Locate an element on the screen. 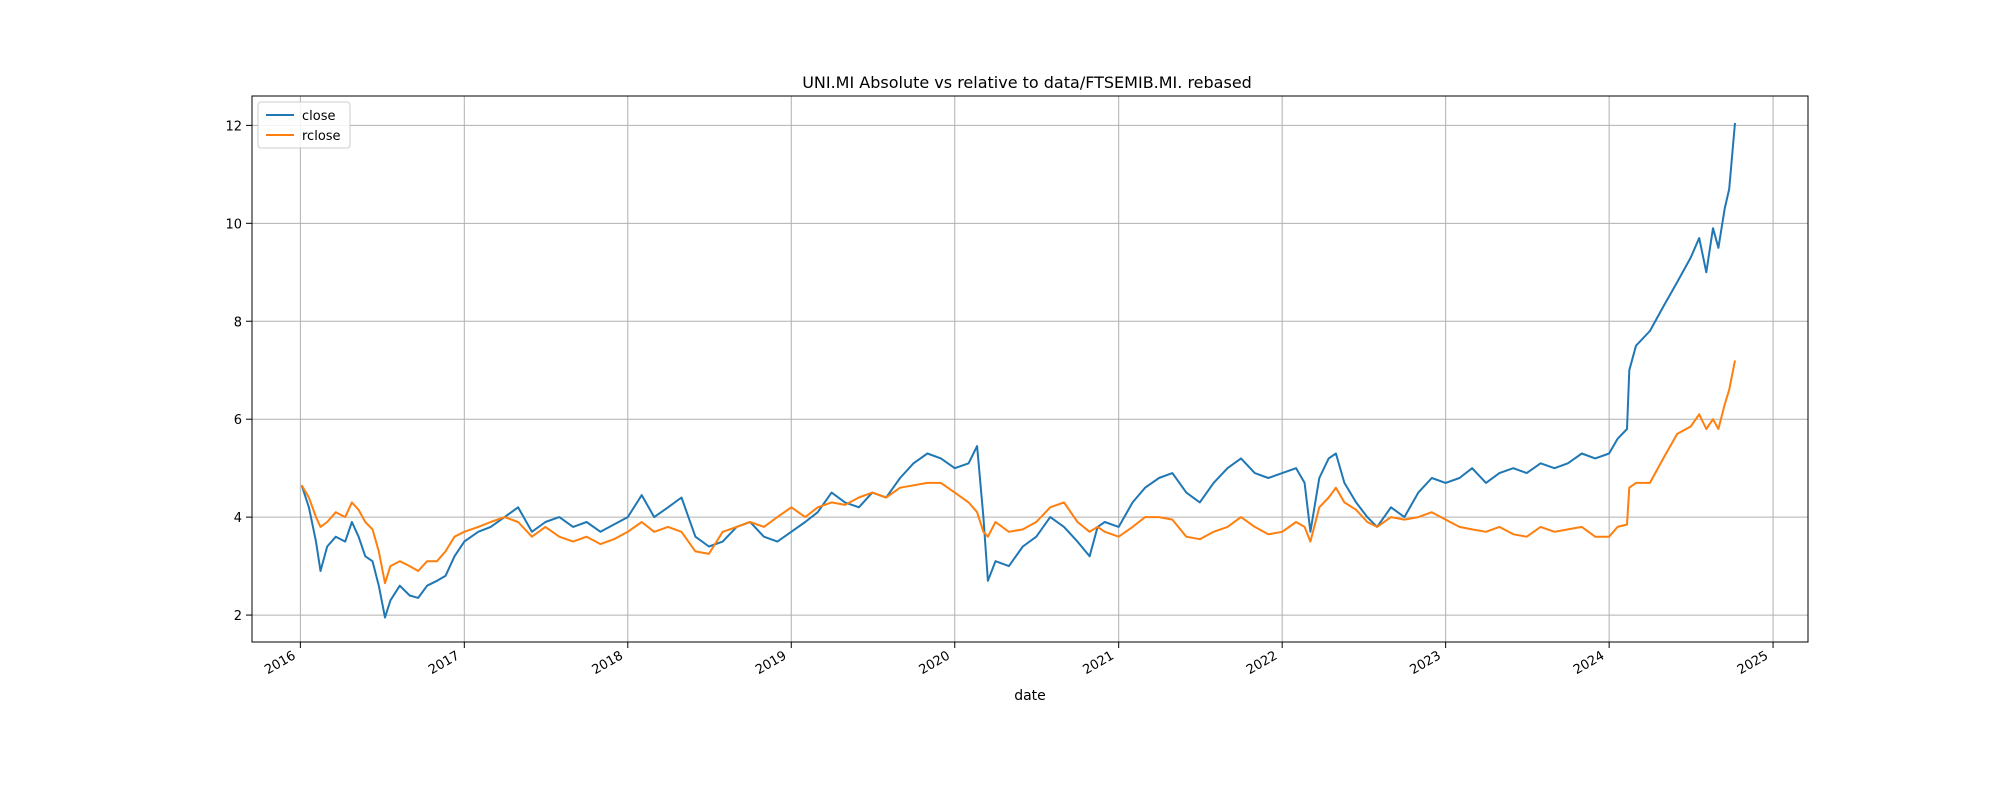  y-tick-label: 2 is located at coordinates (238, 616).